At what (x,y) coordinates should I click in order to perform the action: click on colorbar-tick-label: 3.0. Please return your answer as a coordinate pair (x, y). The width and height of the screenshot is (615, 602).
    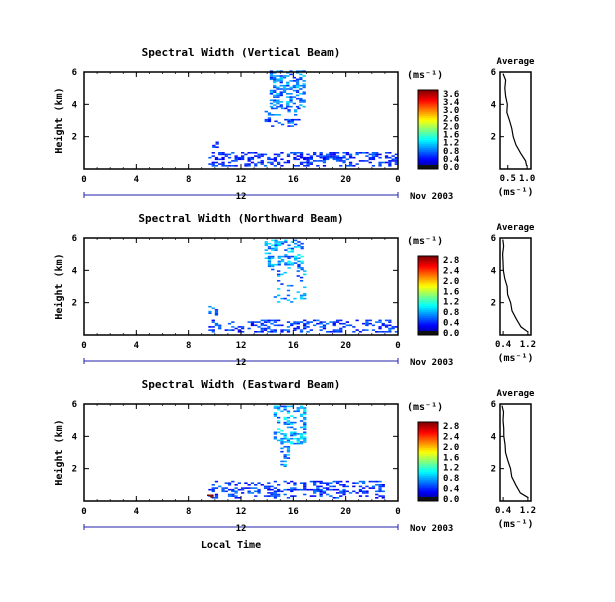
    Looking at the image, I should click on (451, 111).